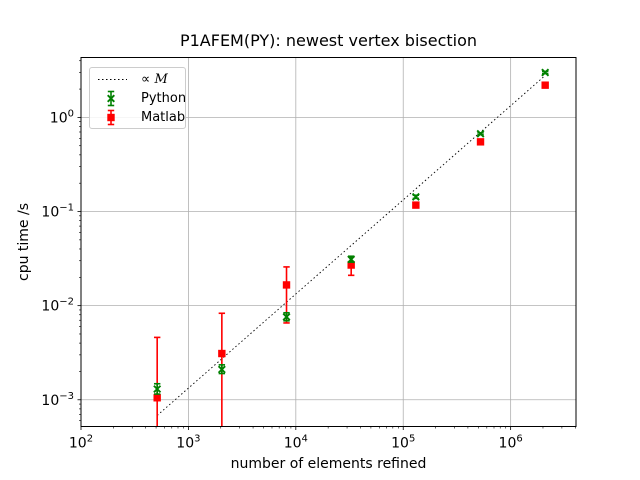 The height and width of the screenshot is (480, 640). Describe the element at coordinates (188, 443) in the screenshot. I see `x-tick-label: 103` at that location.